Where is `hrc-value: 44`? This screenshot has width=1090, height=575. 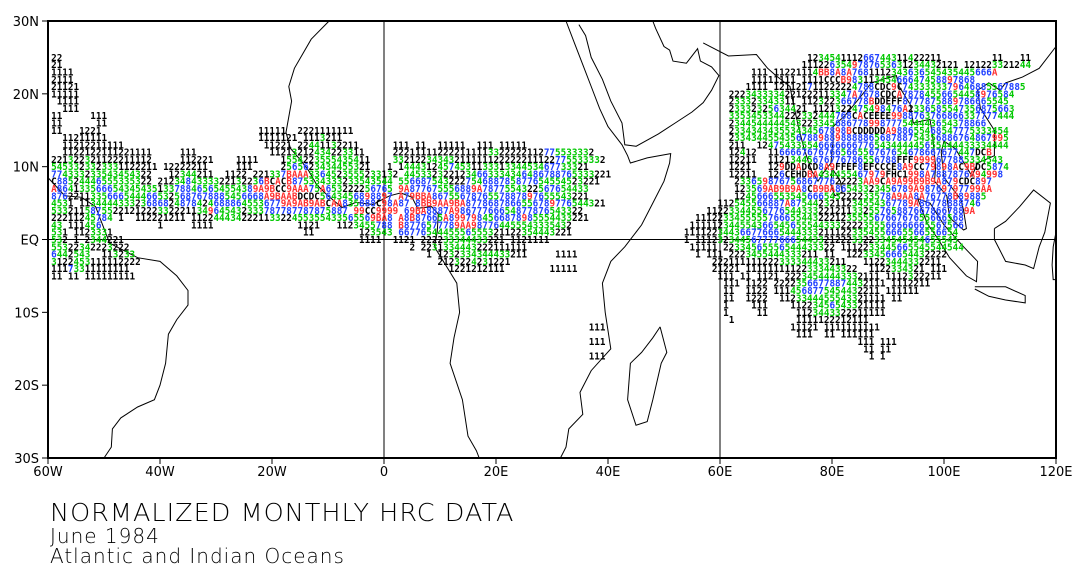
hrc-value: 44 is located at coordinates (1026, 65).